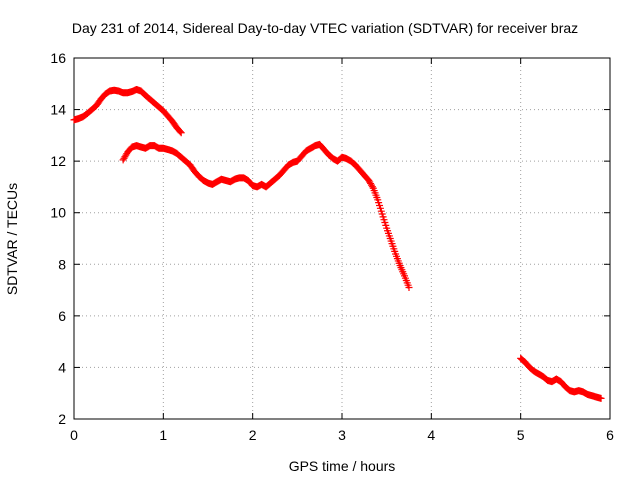 The width and height of the screenshot is (640, 480). I want to click on y-tick-label: 8, so click(62, 264).